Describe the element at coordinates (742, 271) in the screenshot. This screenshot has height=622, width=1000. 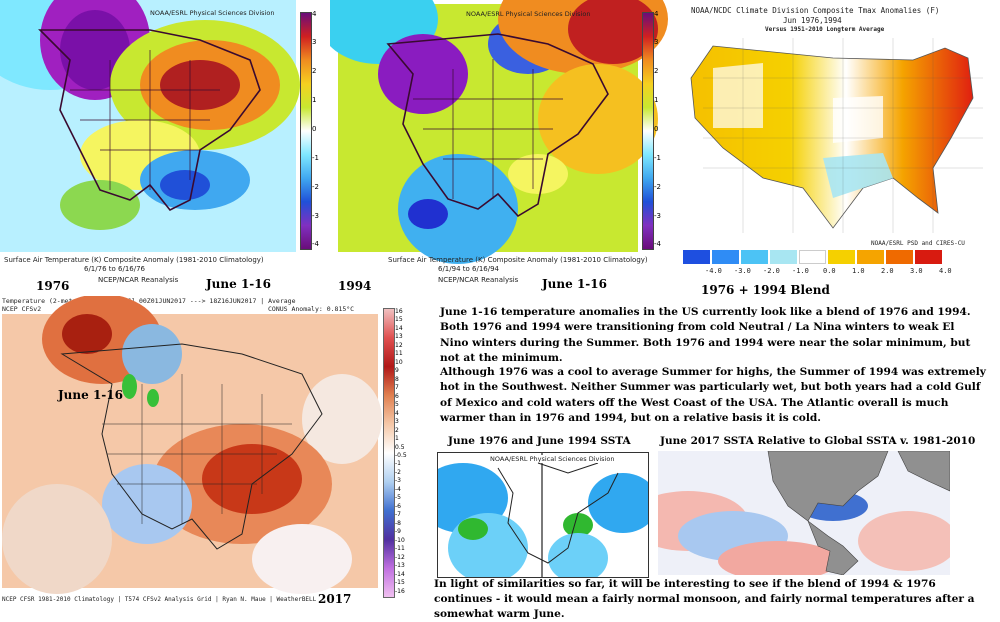
I see `legend-label: -3.0` at that location.